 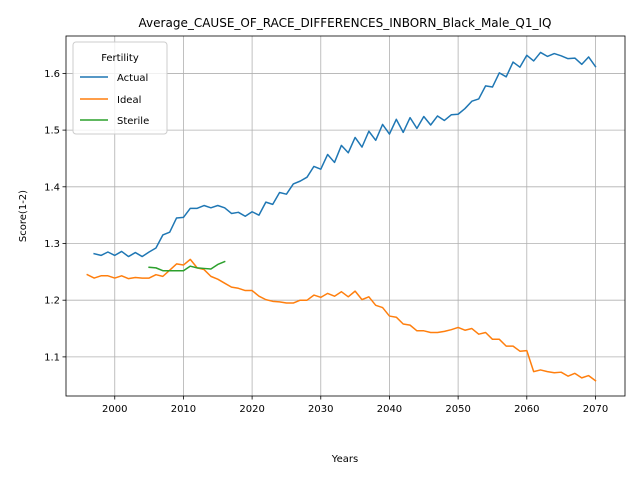 I want to click on y-tick-label: 1.6, so click(x=52, y=74).